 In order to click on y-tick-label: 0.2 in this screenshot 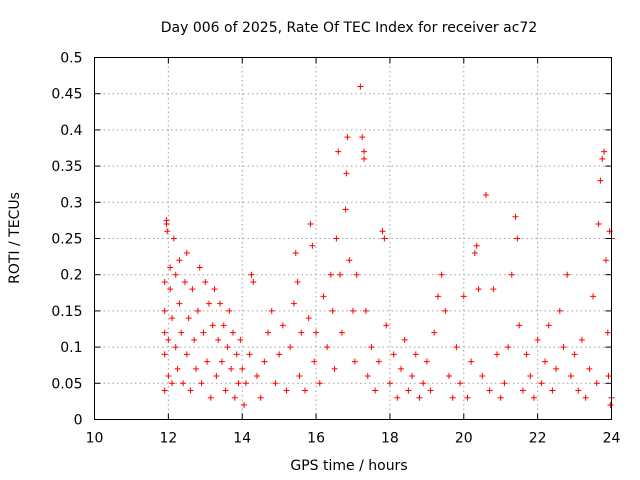, I will do `click(71, 276)`.